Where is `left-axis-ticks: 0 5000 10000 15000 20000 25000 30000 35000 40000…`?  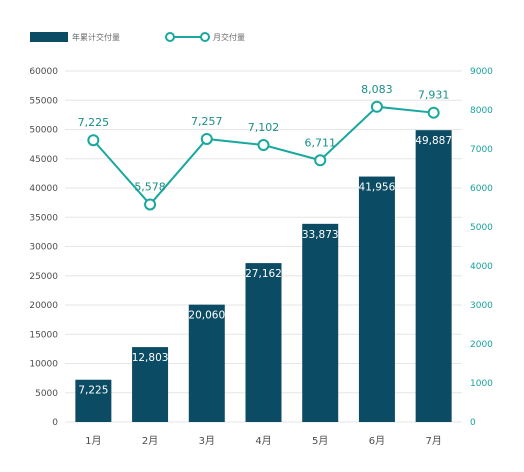
left-axis-ticks: 0 5000 10000 15000 20000 25000 30000 35000 40000… is located at coordinates (43, 247).